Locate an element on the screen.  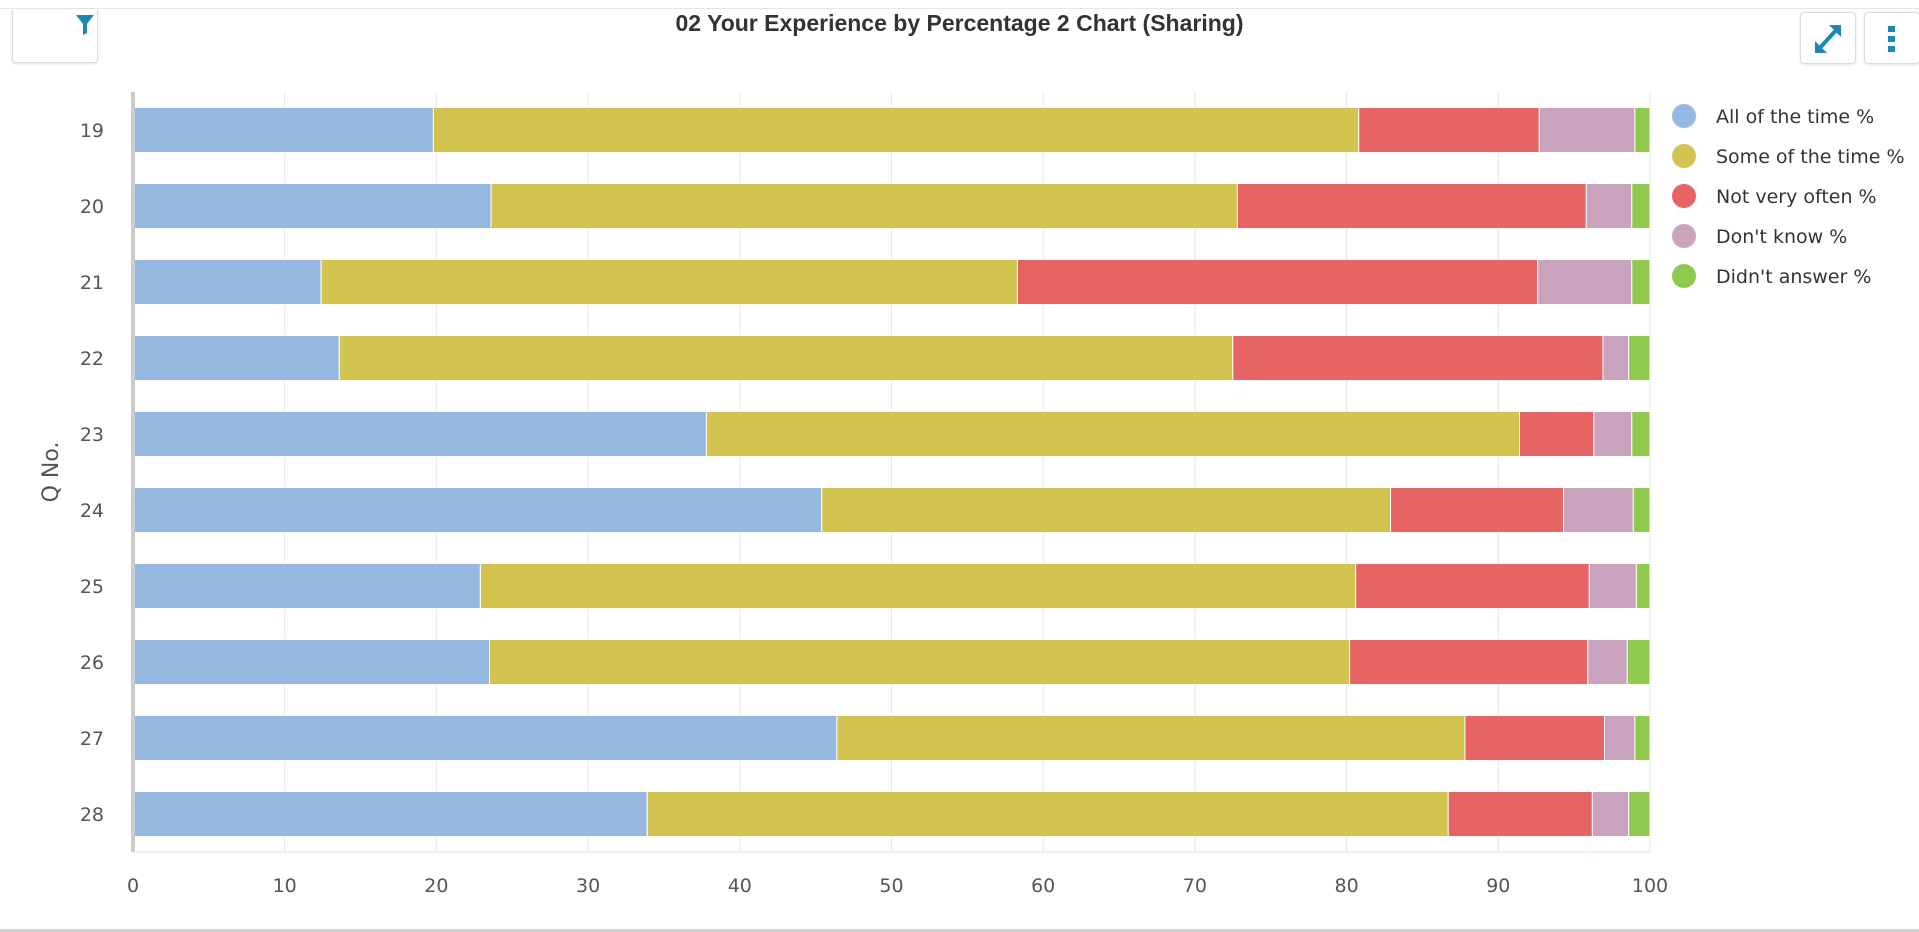
y-tick-label: 21 is located at coordinates (92, 283).